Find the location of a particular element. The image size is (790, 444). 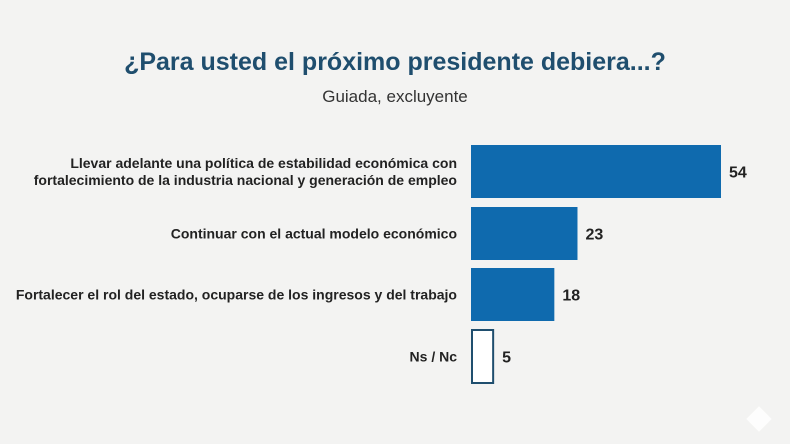

value-label-2: 23 is located at coordinates (594, 235).